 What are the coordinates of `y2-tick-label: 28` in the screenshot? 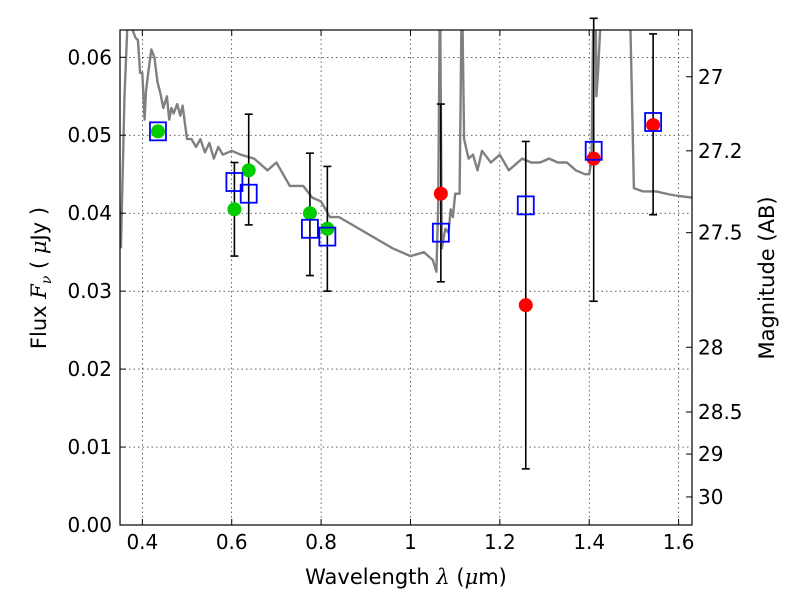 It's located at (710, 347).